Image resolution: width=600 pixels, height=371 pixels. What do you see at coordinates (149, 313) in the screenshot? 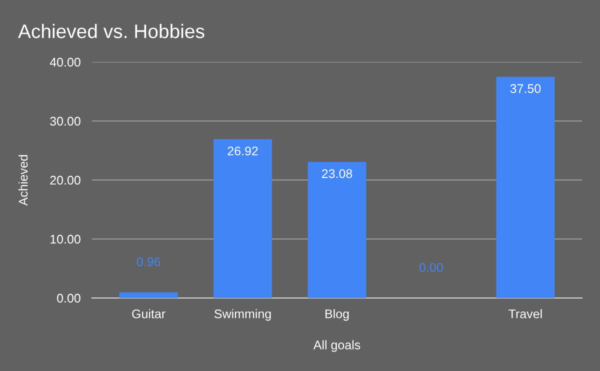
I see `x-tick-label: Guitar` at bounding box center [149, 313].